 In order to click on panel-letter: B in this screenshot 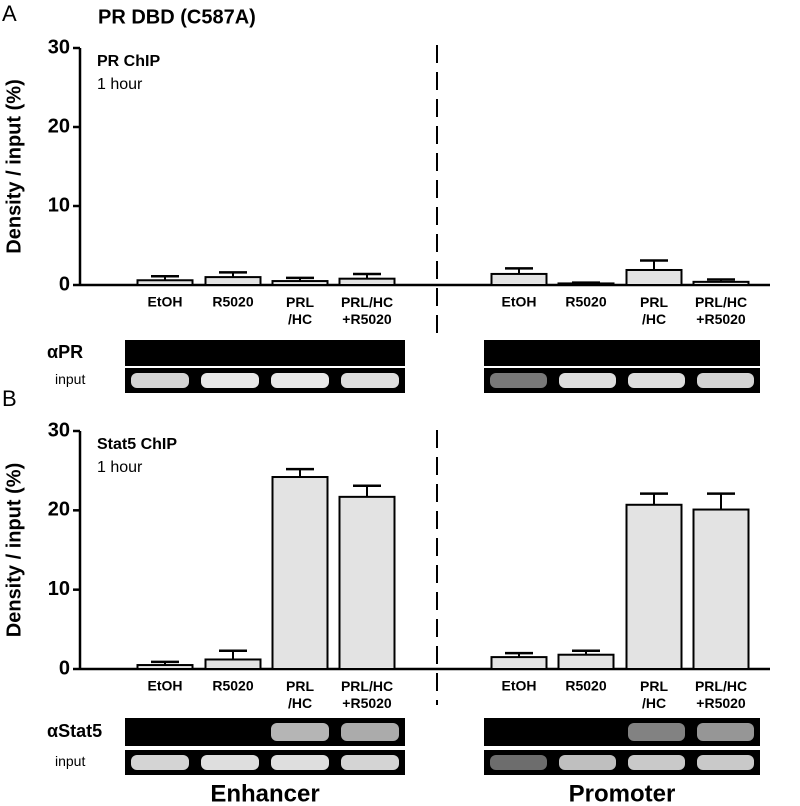, I will do `click(9, 398)`.